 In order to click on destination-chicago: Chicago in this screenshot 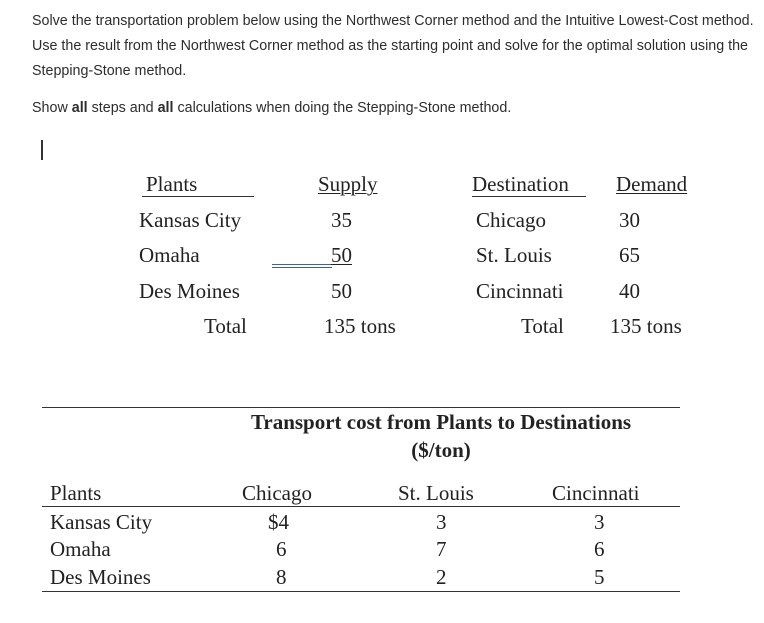, I will do `click(511, 220)`.